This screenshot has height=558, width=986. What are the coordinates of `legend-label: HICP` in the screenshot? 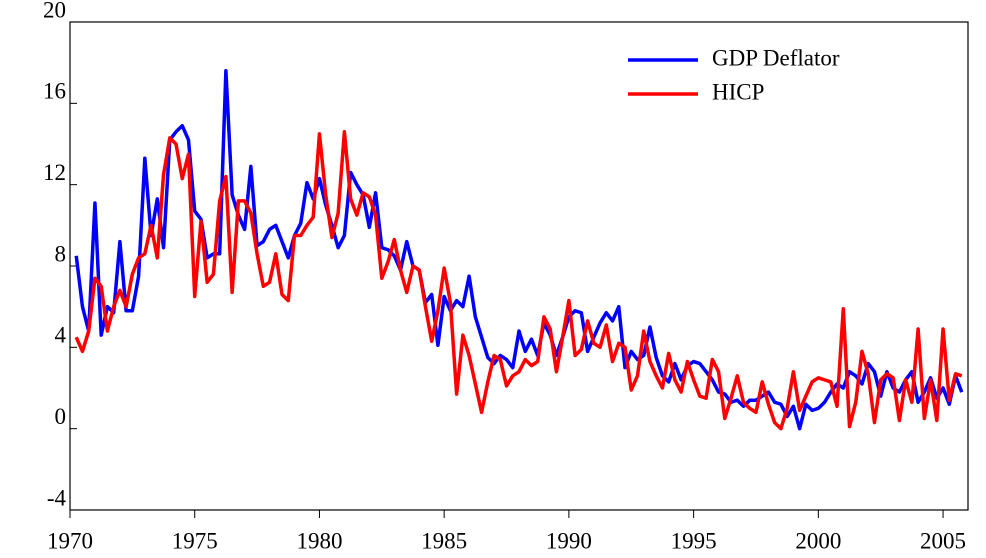 It's located at (738, 91).